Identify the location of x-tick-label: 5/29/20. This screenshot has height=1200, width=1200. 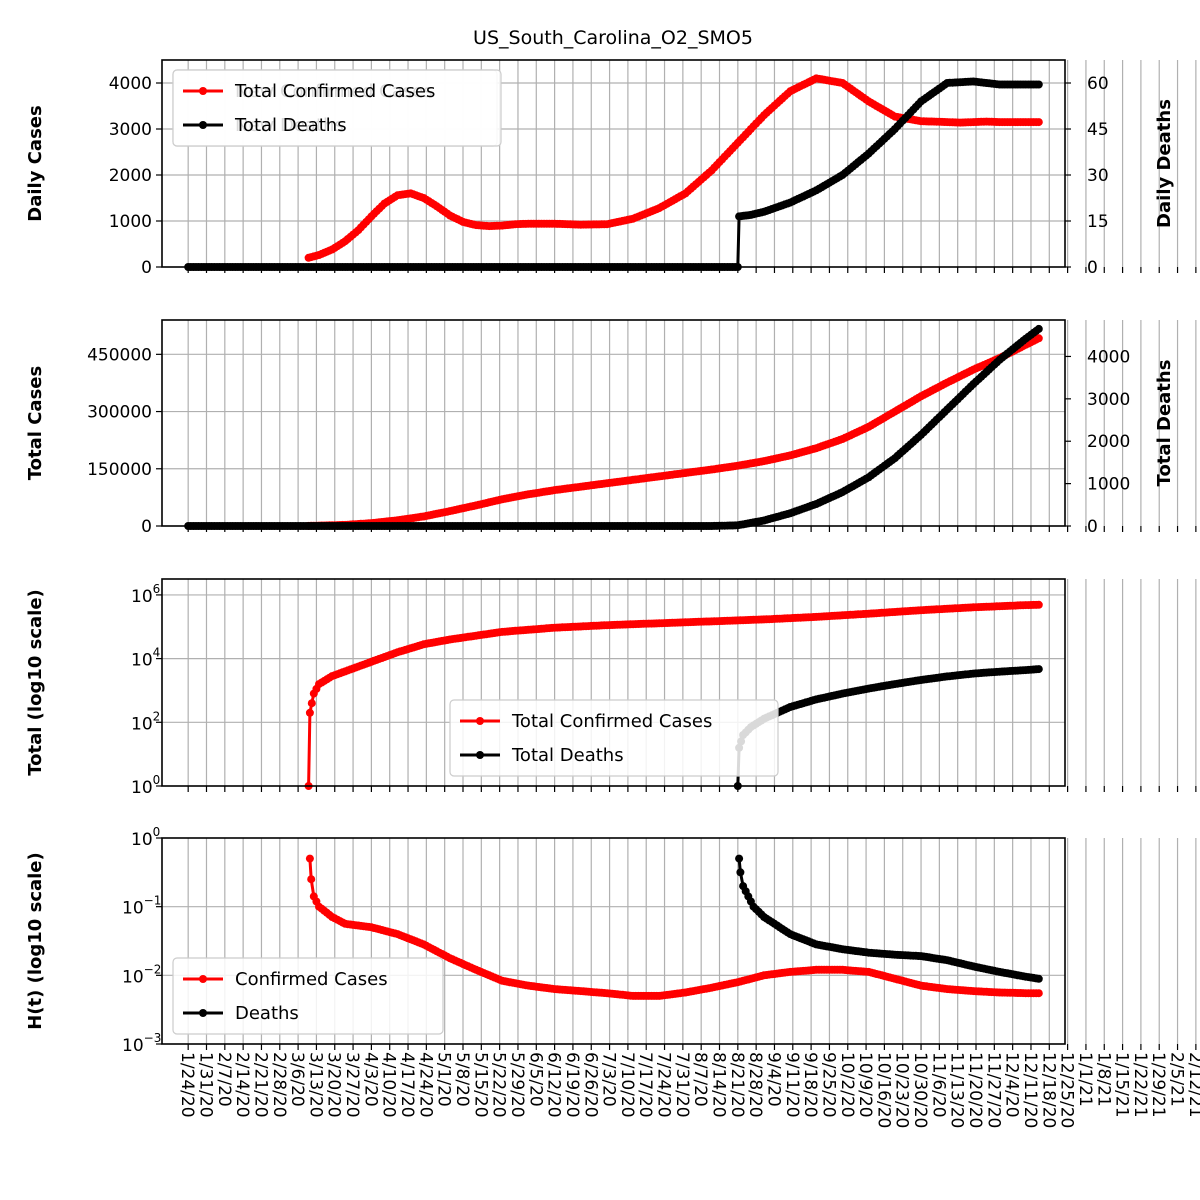
(517, 1085).